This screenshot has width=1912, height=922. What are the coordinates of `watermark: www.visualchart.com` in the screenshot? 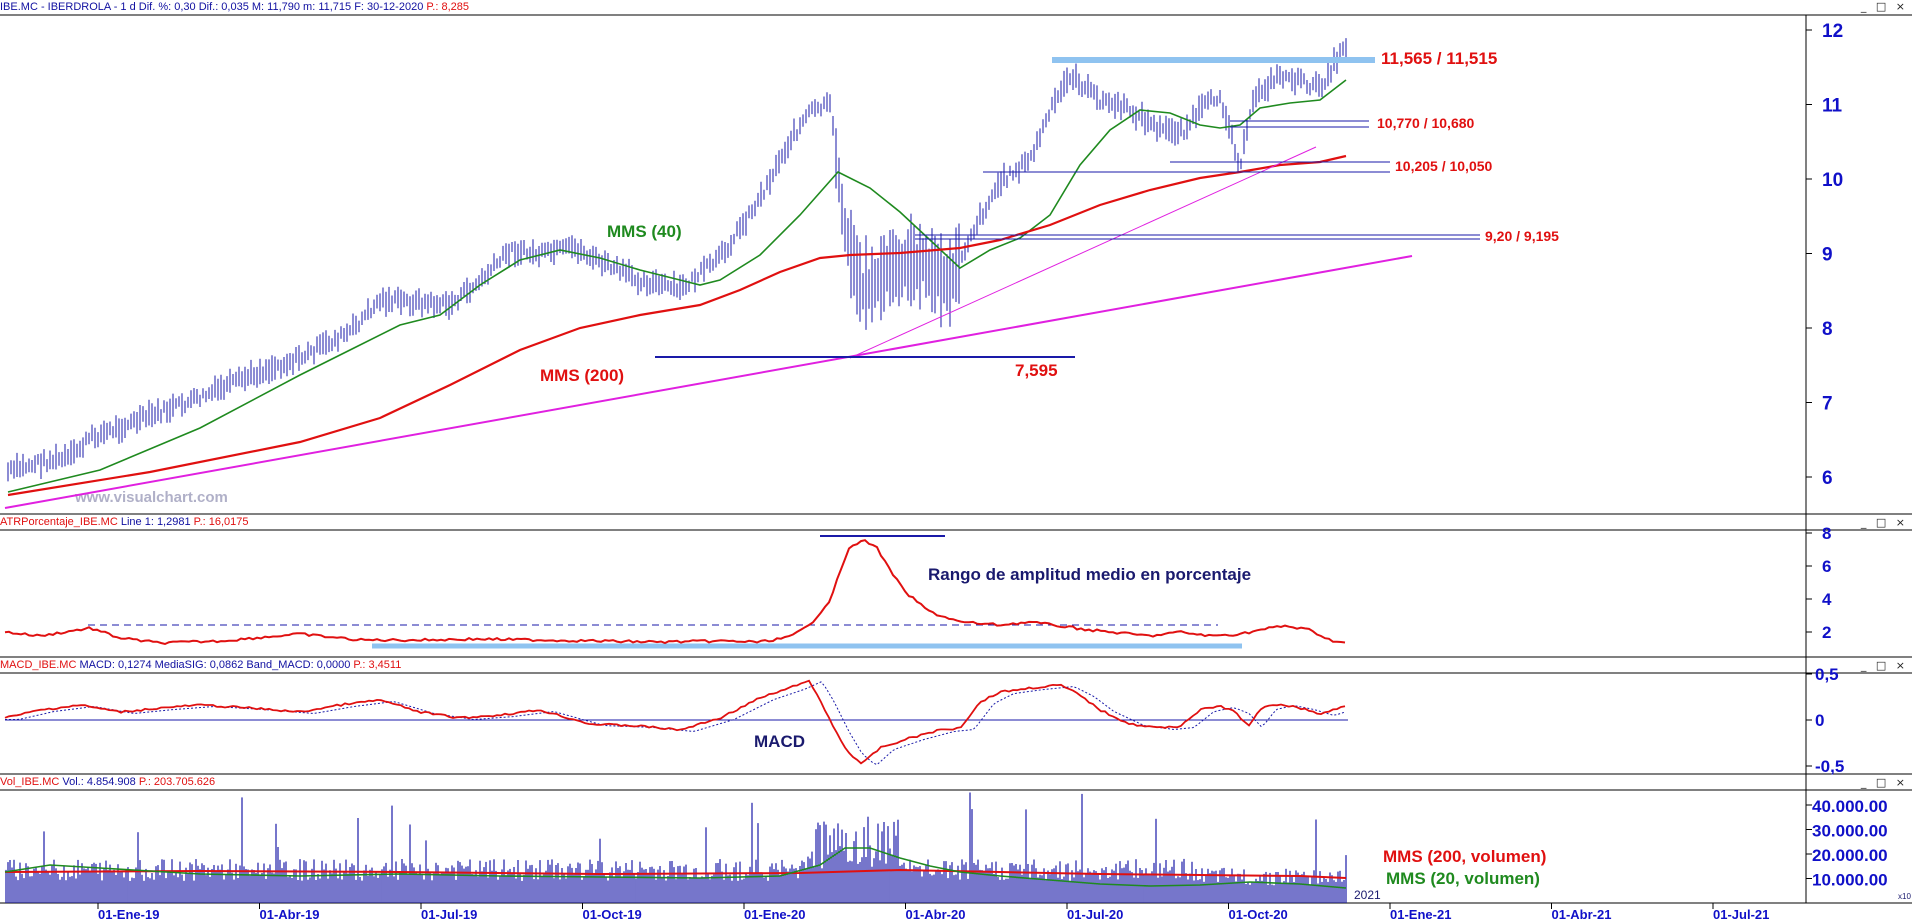 It's located at (151, 497).